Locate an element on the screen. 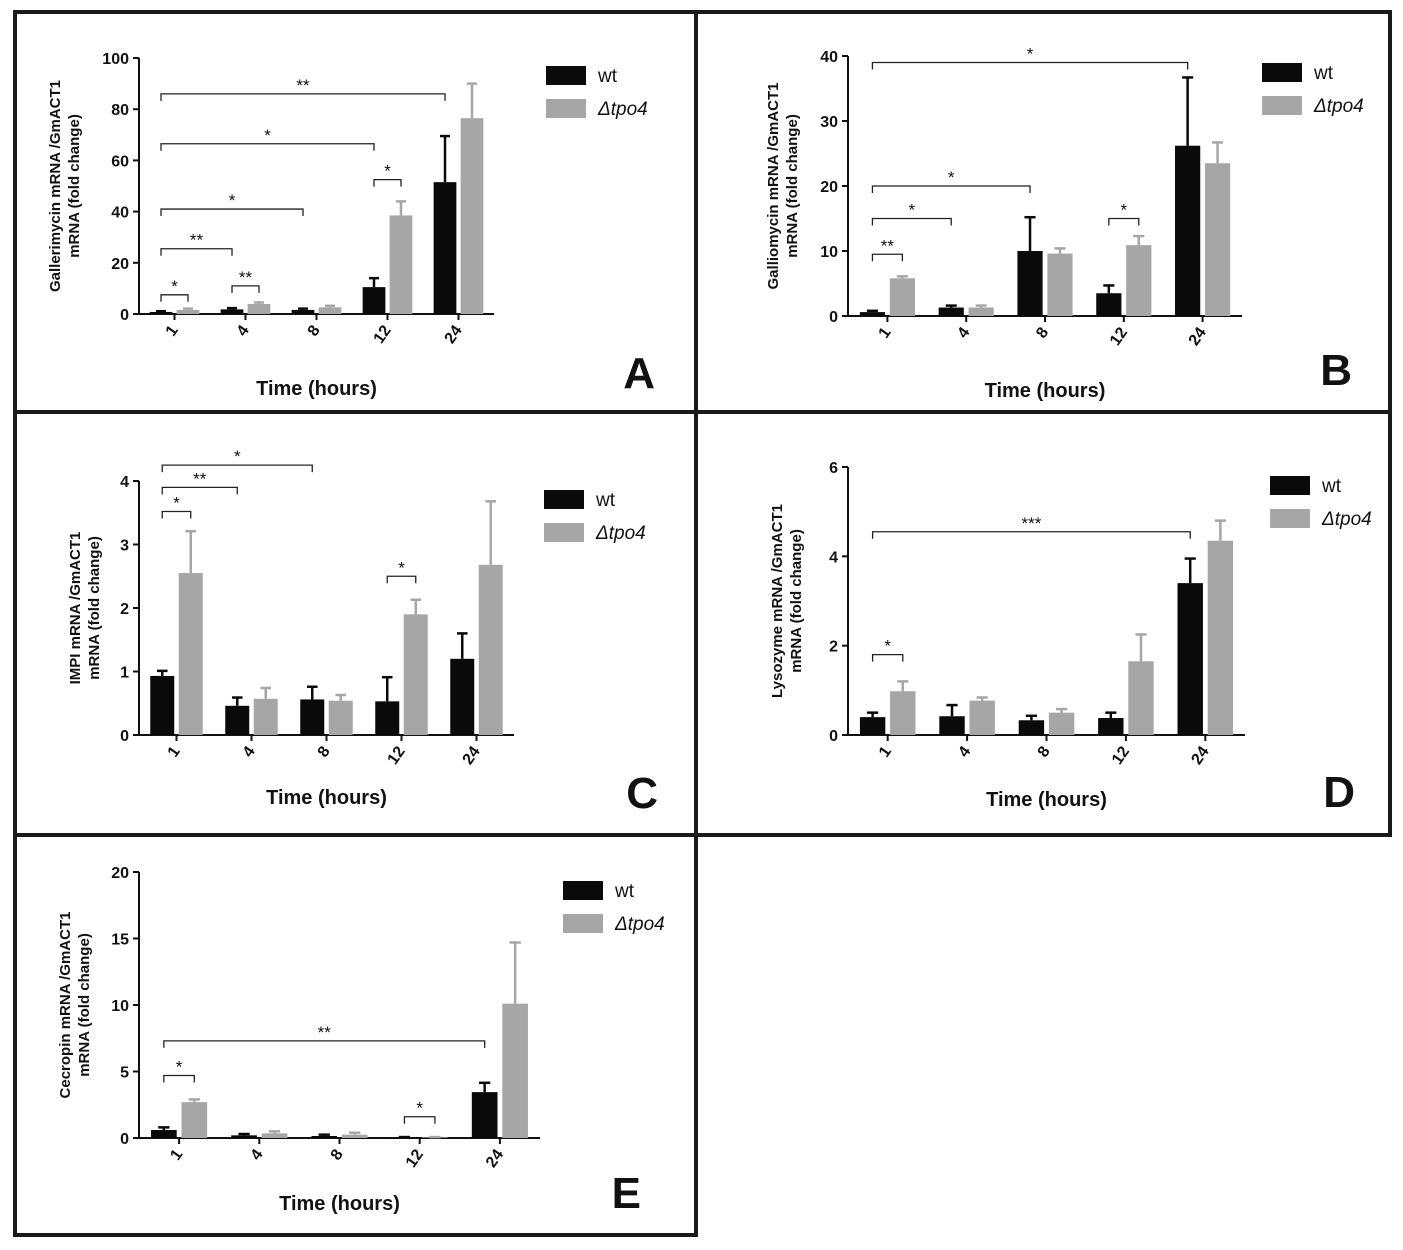 This screenshot has height=1250, width=1403. panel-letter: E is located at coordinates (626, 1193).